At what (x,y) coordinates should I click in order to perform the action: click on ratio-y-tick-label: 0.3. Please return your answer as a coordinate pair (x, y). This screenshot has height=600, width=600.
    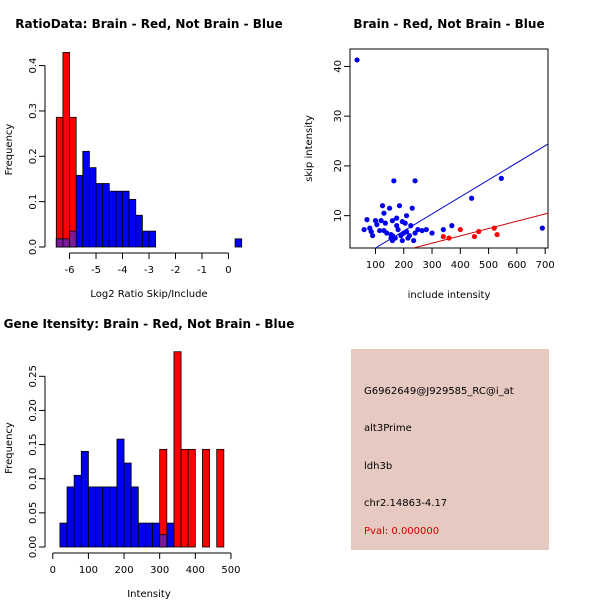
    Looking at the image, I should click on (33, 111).